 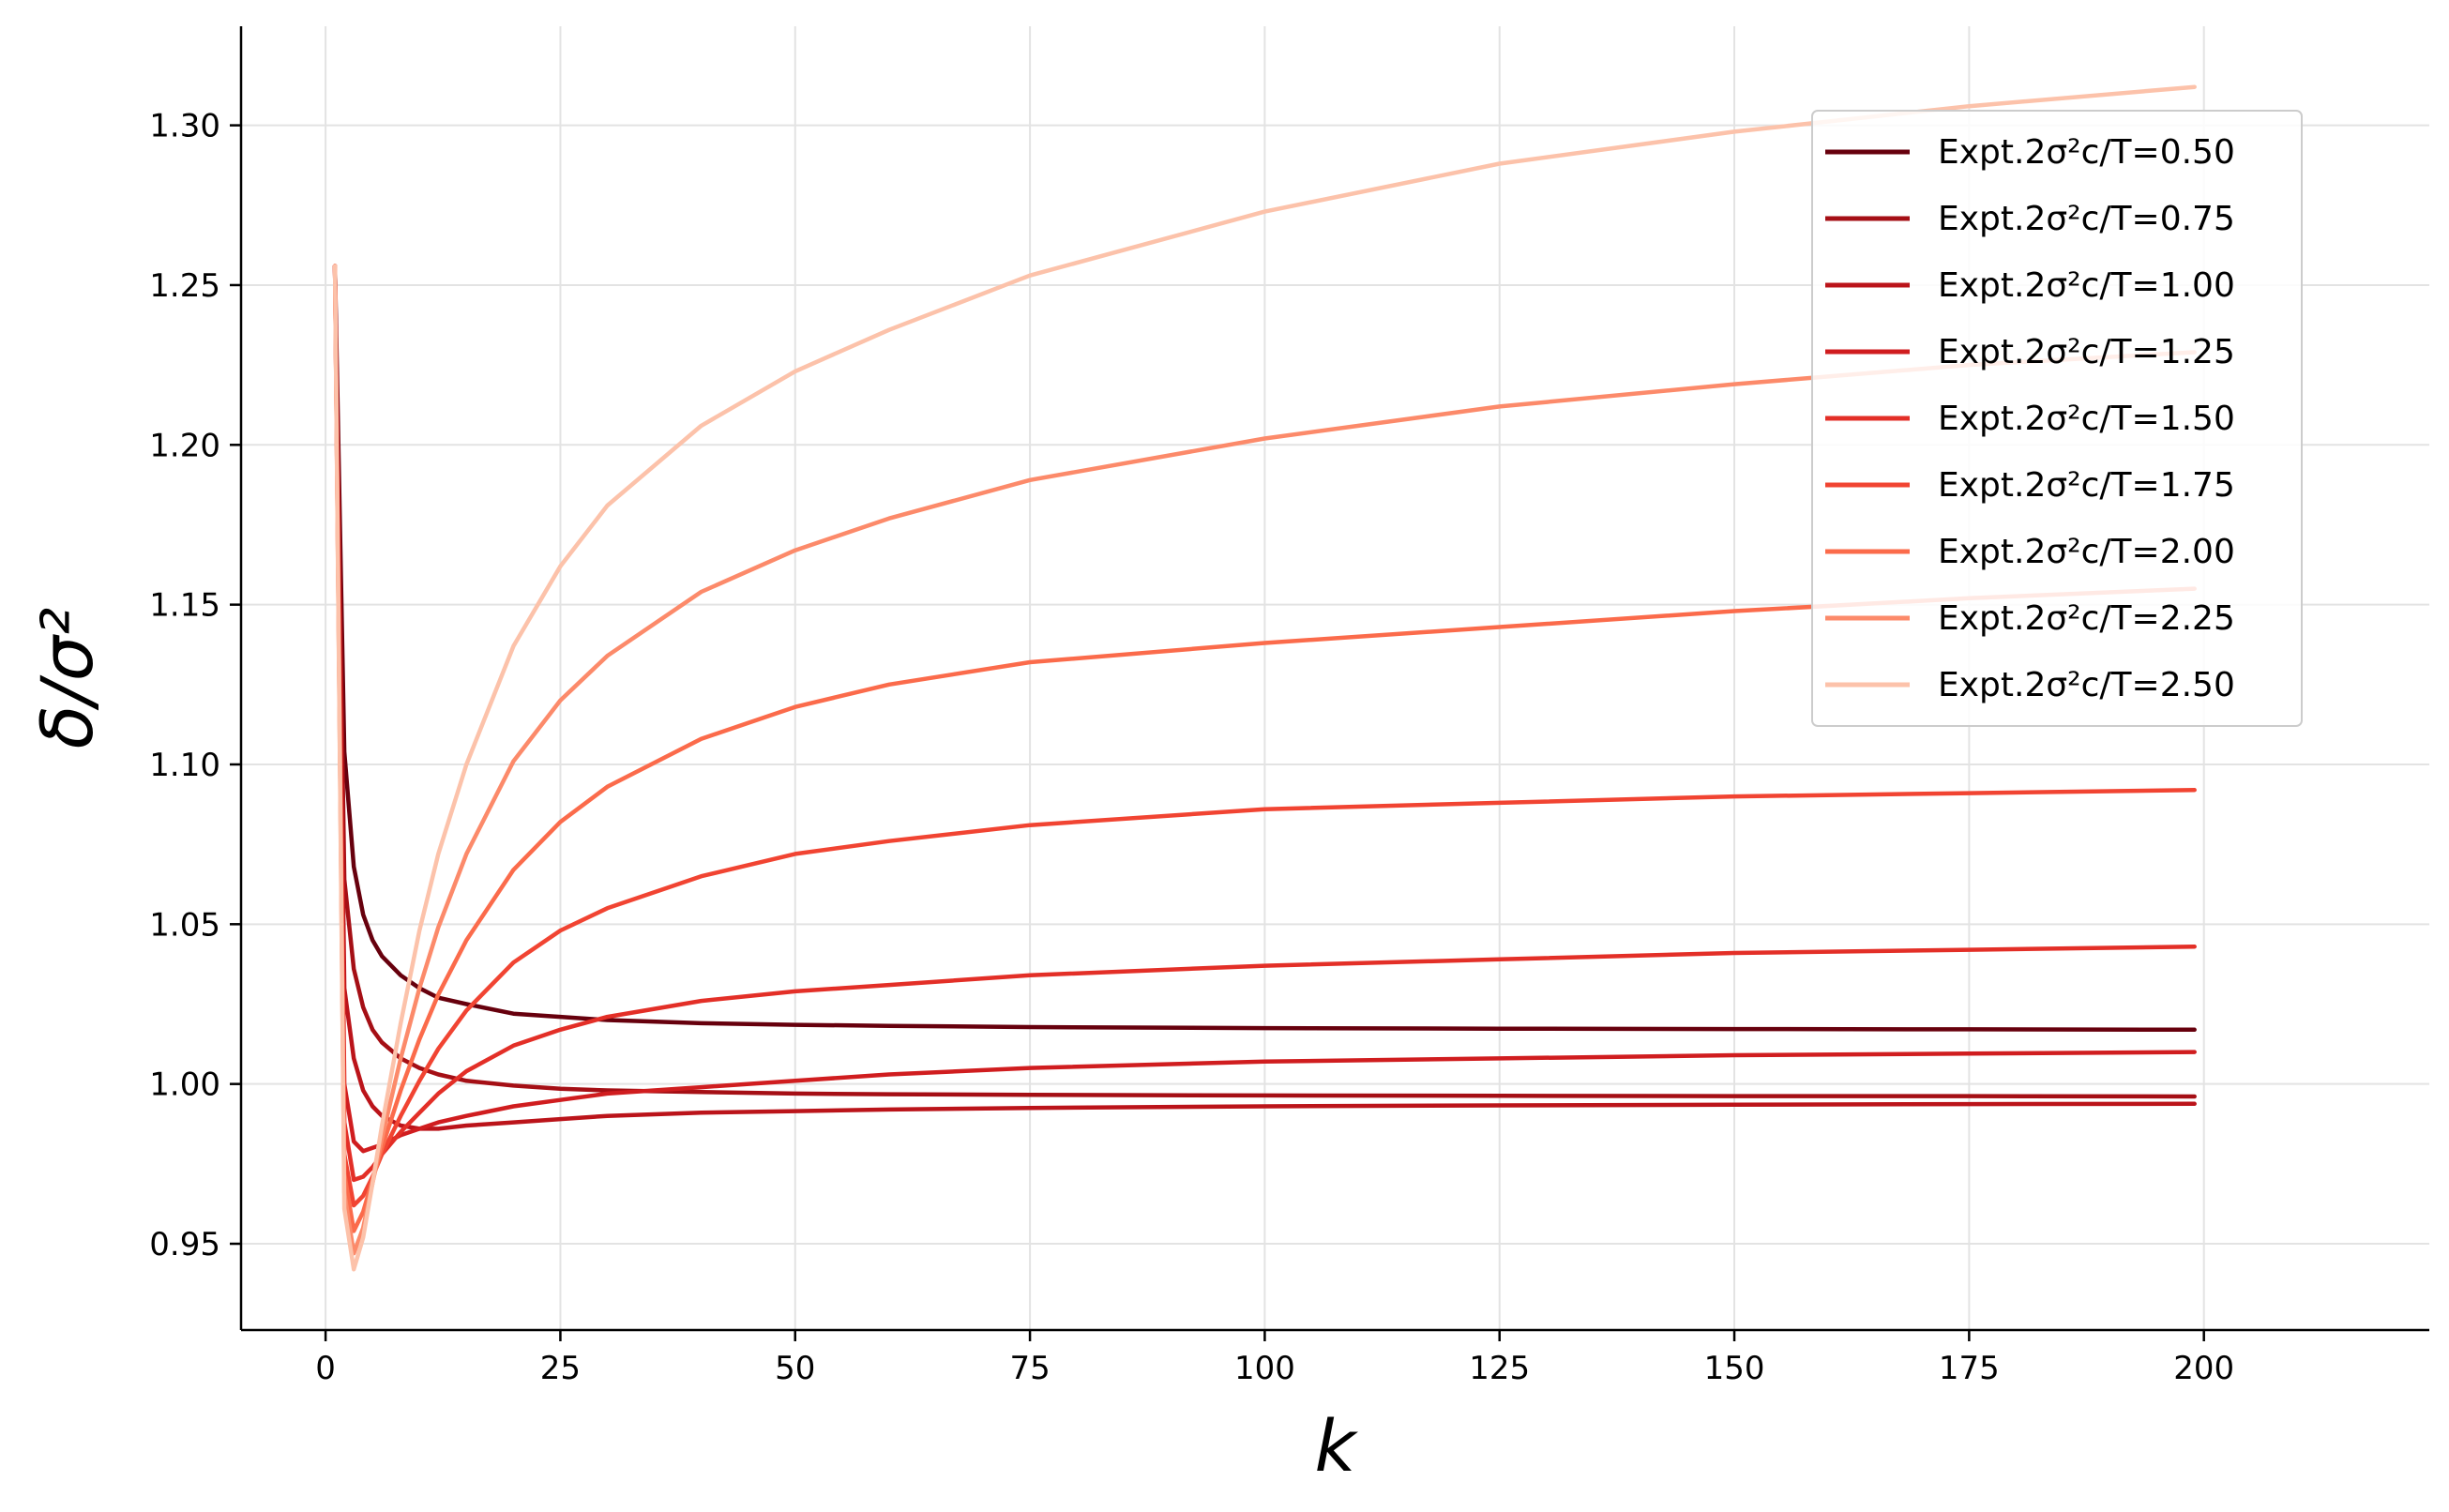 I want to click on legend-label: Expt.2σ²c/T=2.25, so click(x=2086, y=618).